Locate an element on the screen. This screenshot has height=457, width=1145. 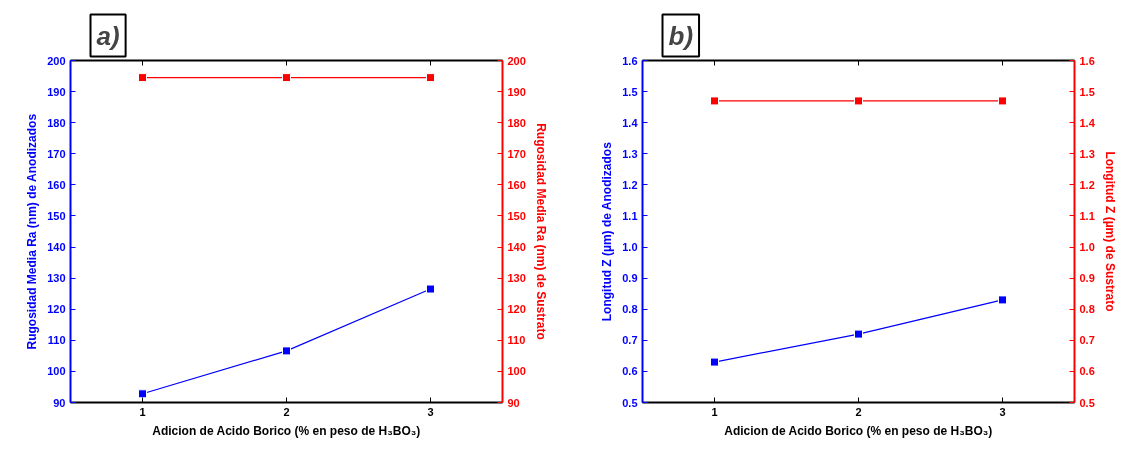
y2-axis-title: Longitud Z (µm) de Sustrato is located at coordinates (1109, 231).